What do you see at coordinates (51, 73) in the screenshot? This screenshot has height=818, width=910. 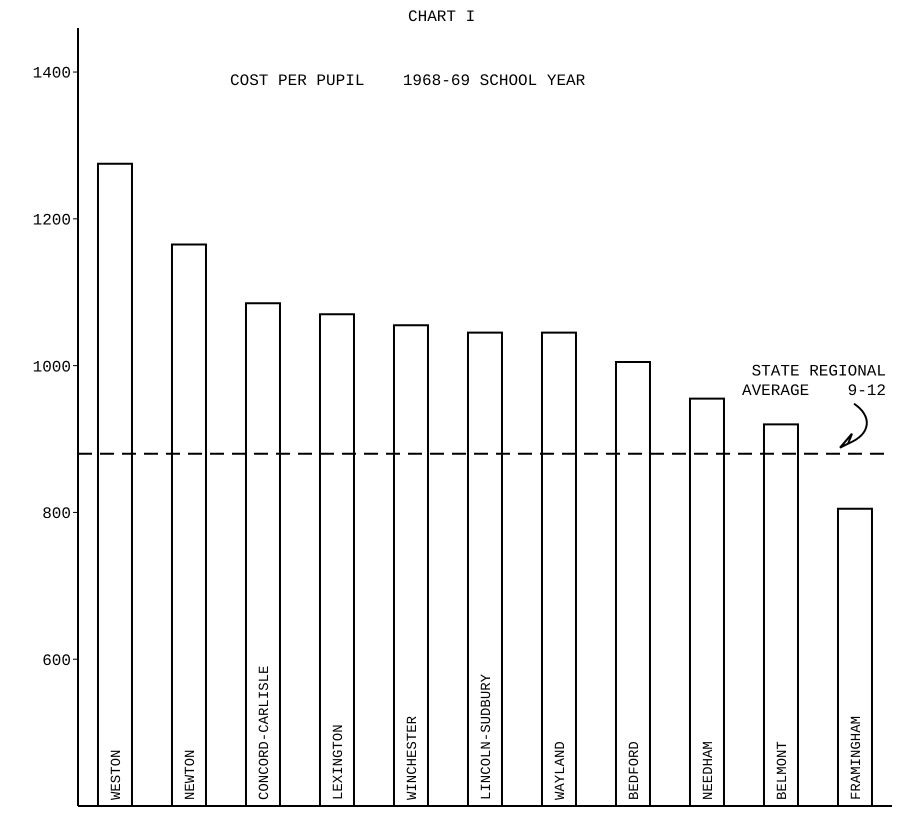 I see `y-tick-label: 1400` at bounding box center [51, 73].